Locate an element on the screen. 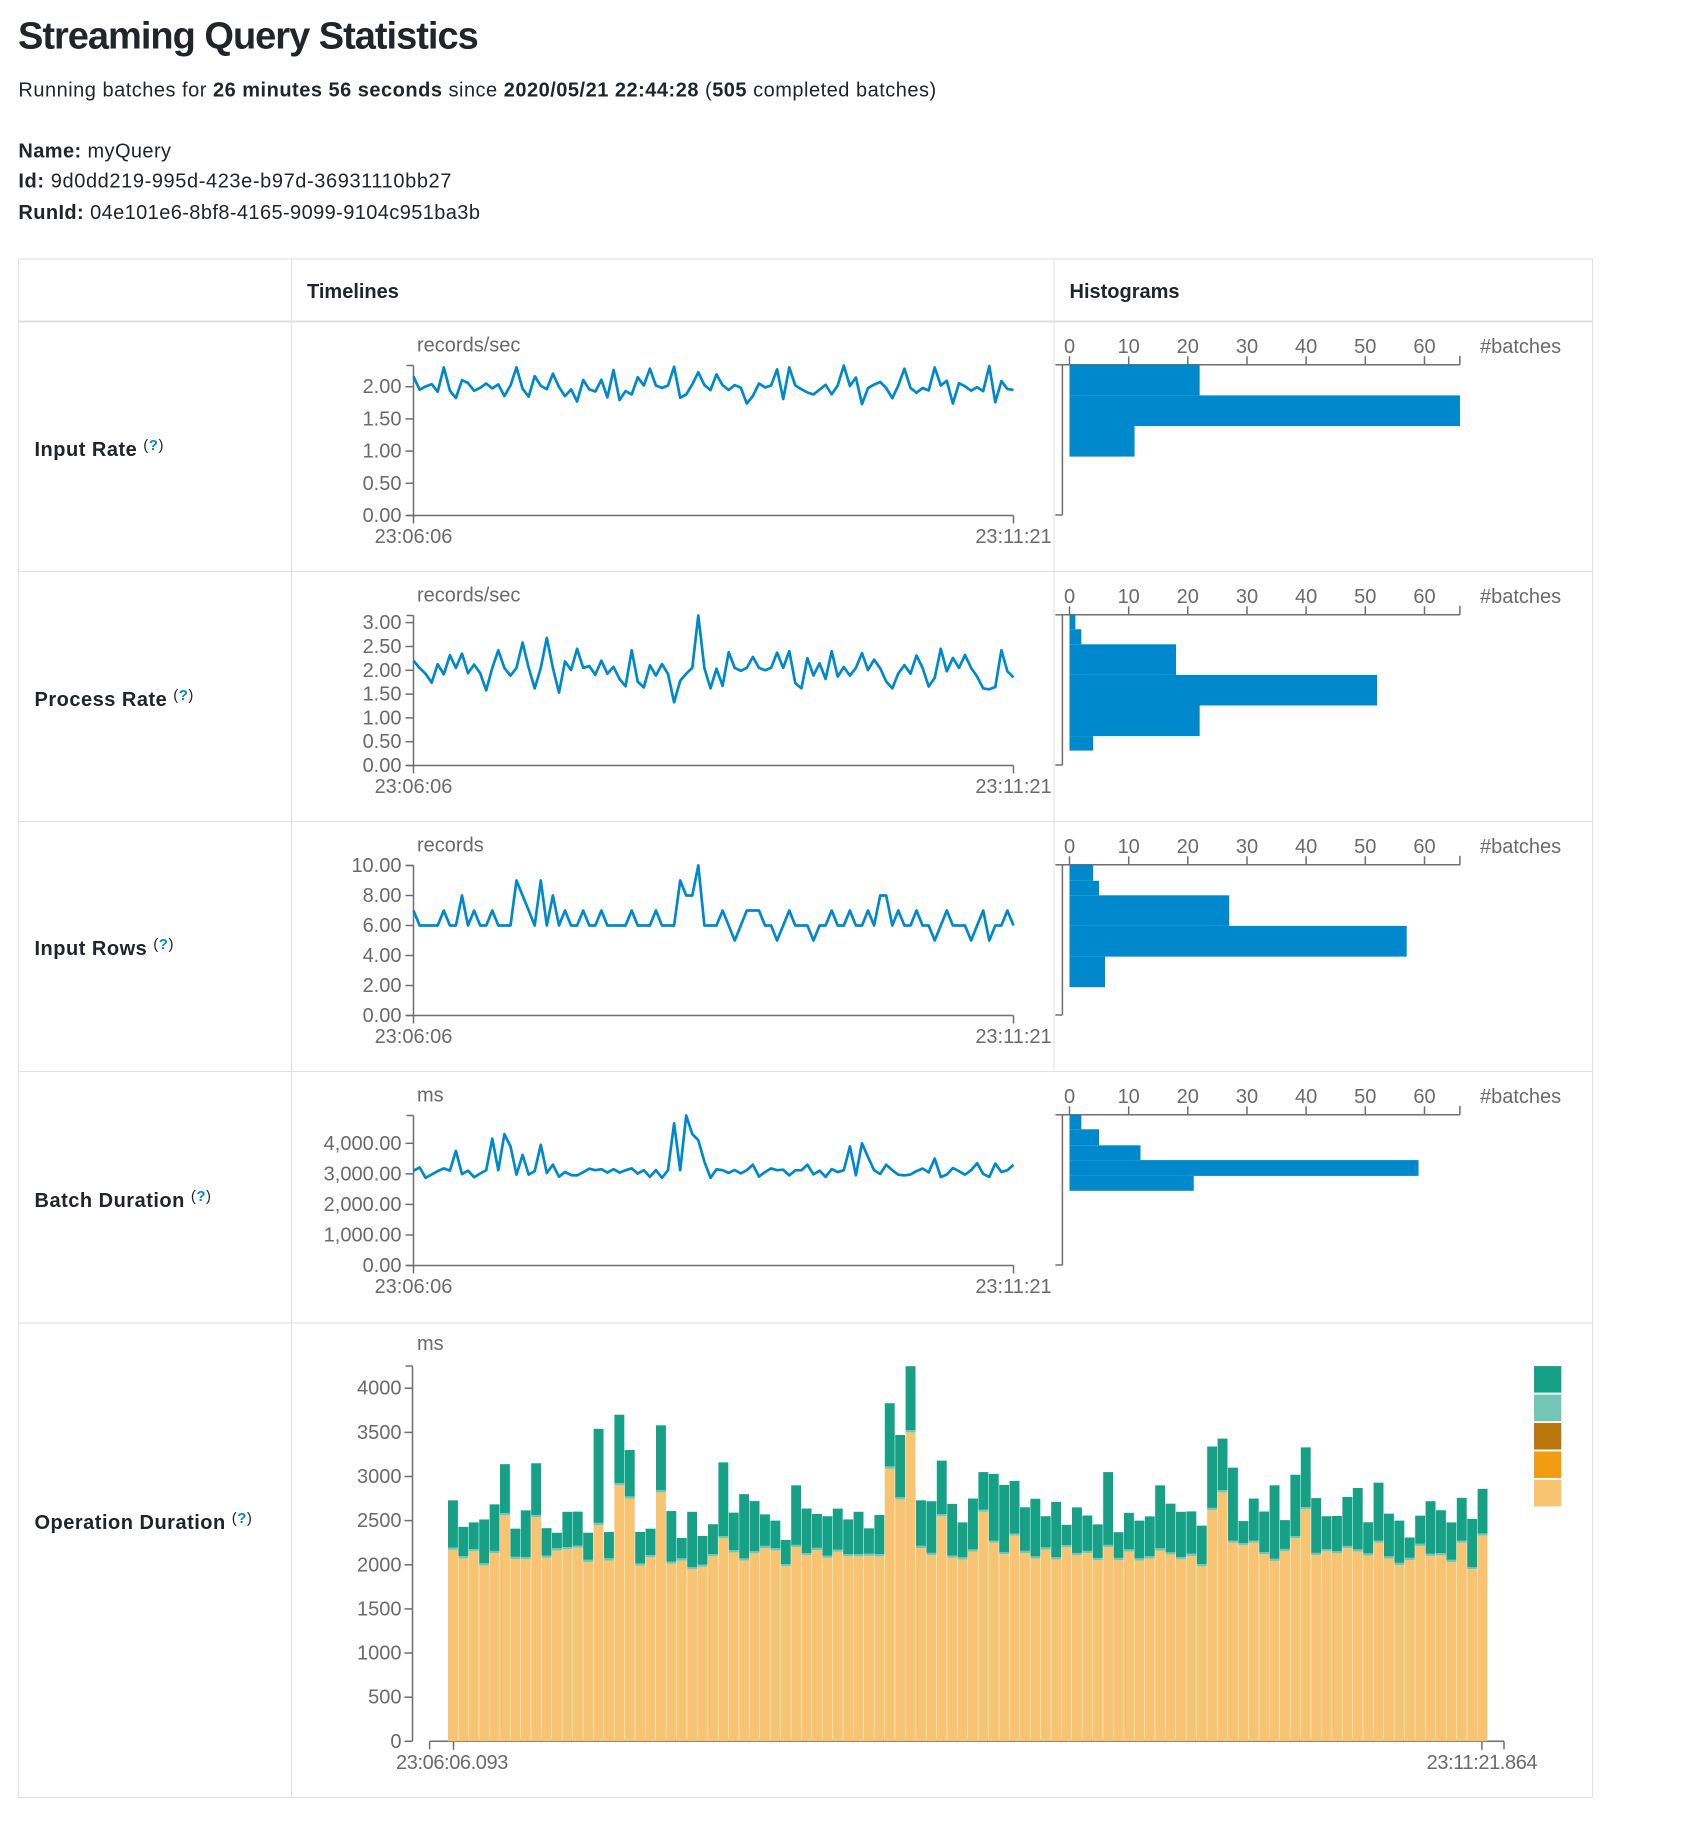  svg-text: 4.00 is located at coordinates (382, 956).